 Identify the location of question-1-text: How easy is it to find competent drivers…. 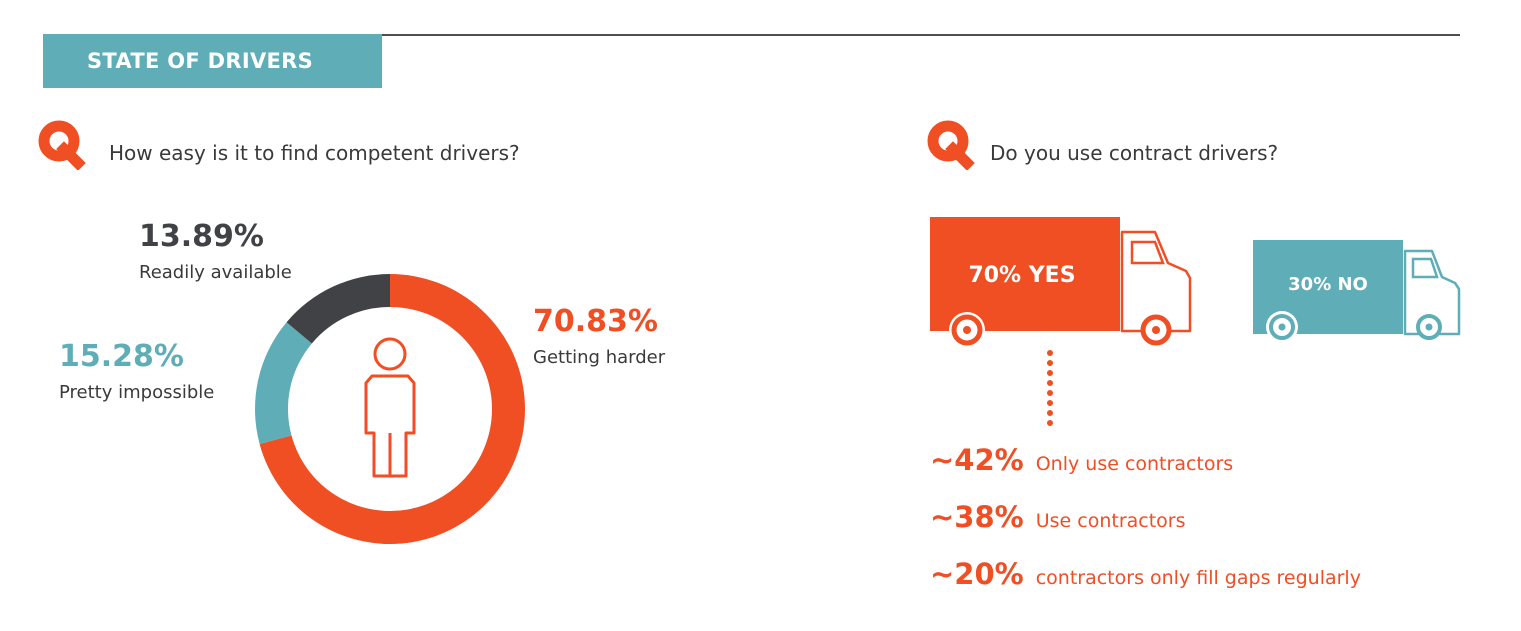
(314, 153).